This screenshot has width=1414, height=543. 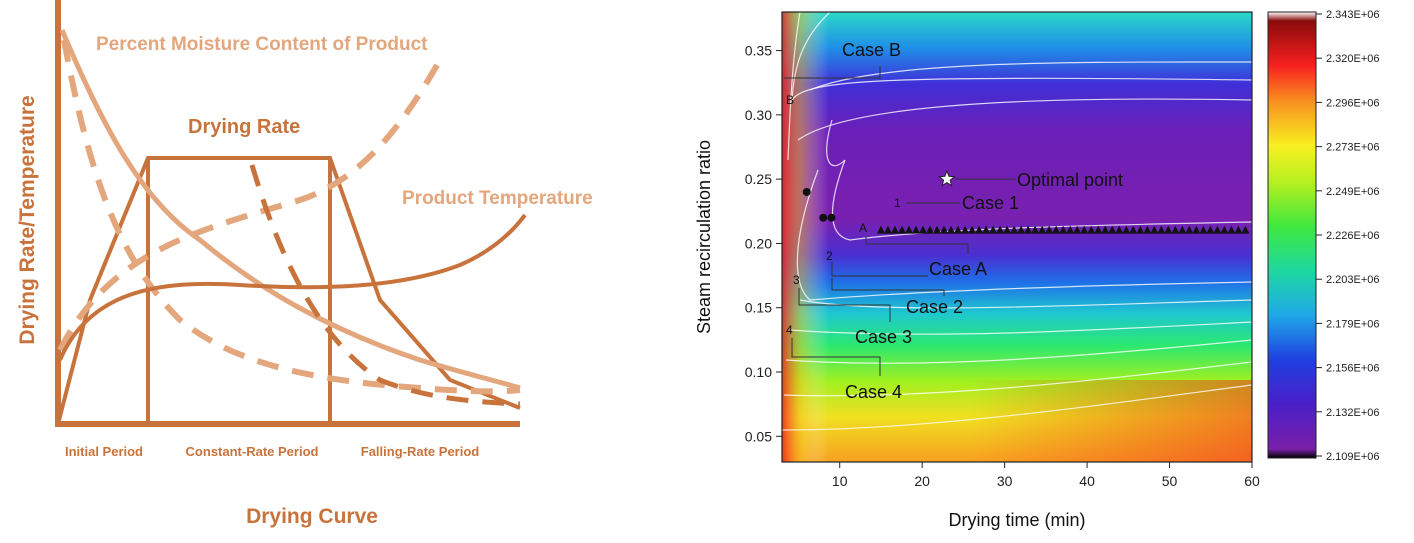 I want to click on case4-label: Case 4, so click(x=873, y=392).